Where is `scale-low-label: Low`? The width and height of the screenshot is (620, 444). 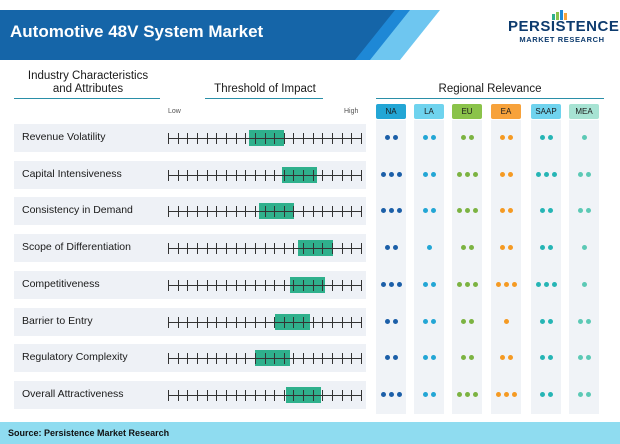 scale-low-label: Low is located at coordinates (174, 111).